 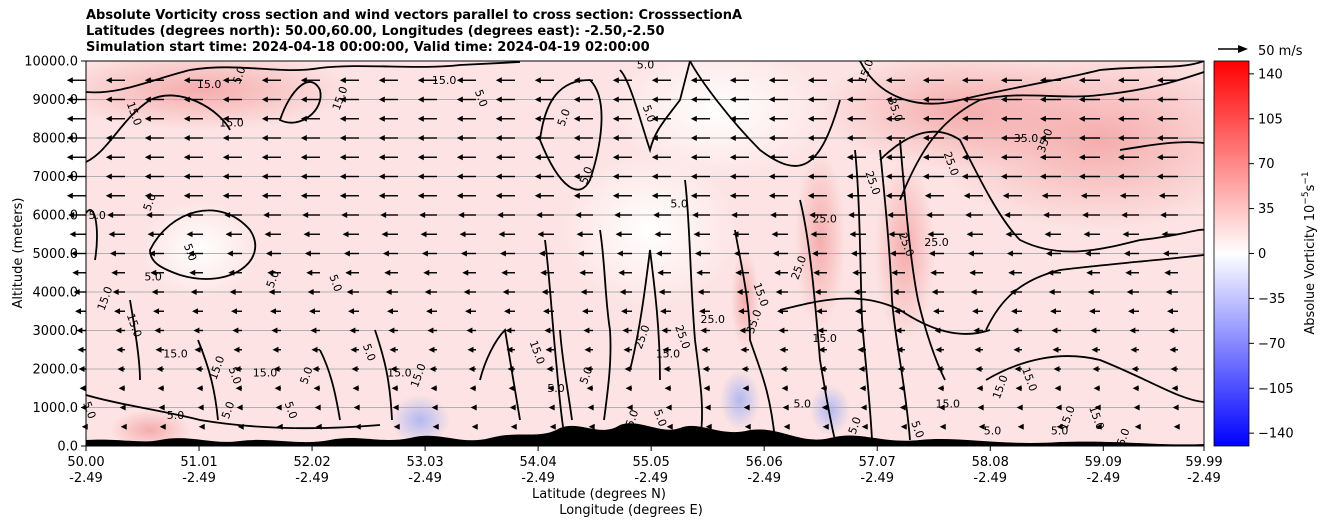 I want to click on colorbar-tick-label-3: 35, so click(x=1266, y=209).